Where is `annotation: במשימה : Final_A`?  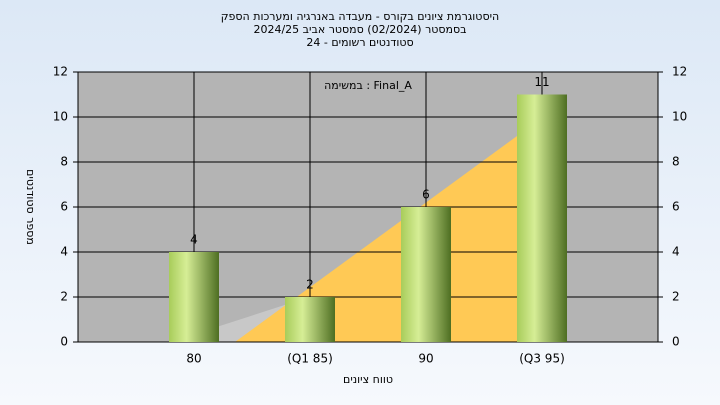 annotation: במשימה : Final_A is located at coordinates (368, 85).